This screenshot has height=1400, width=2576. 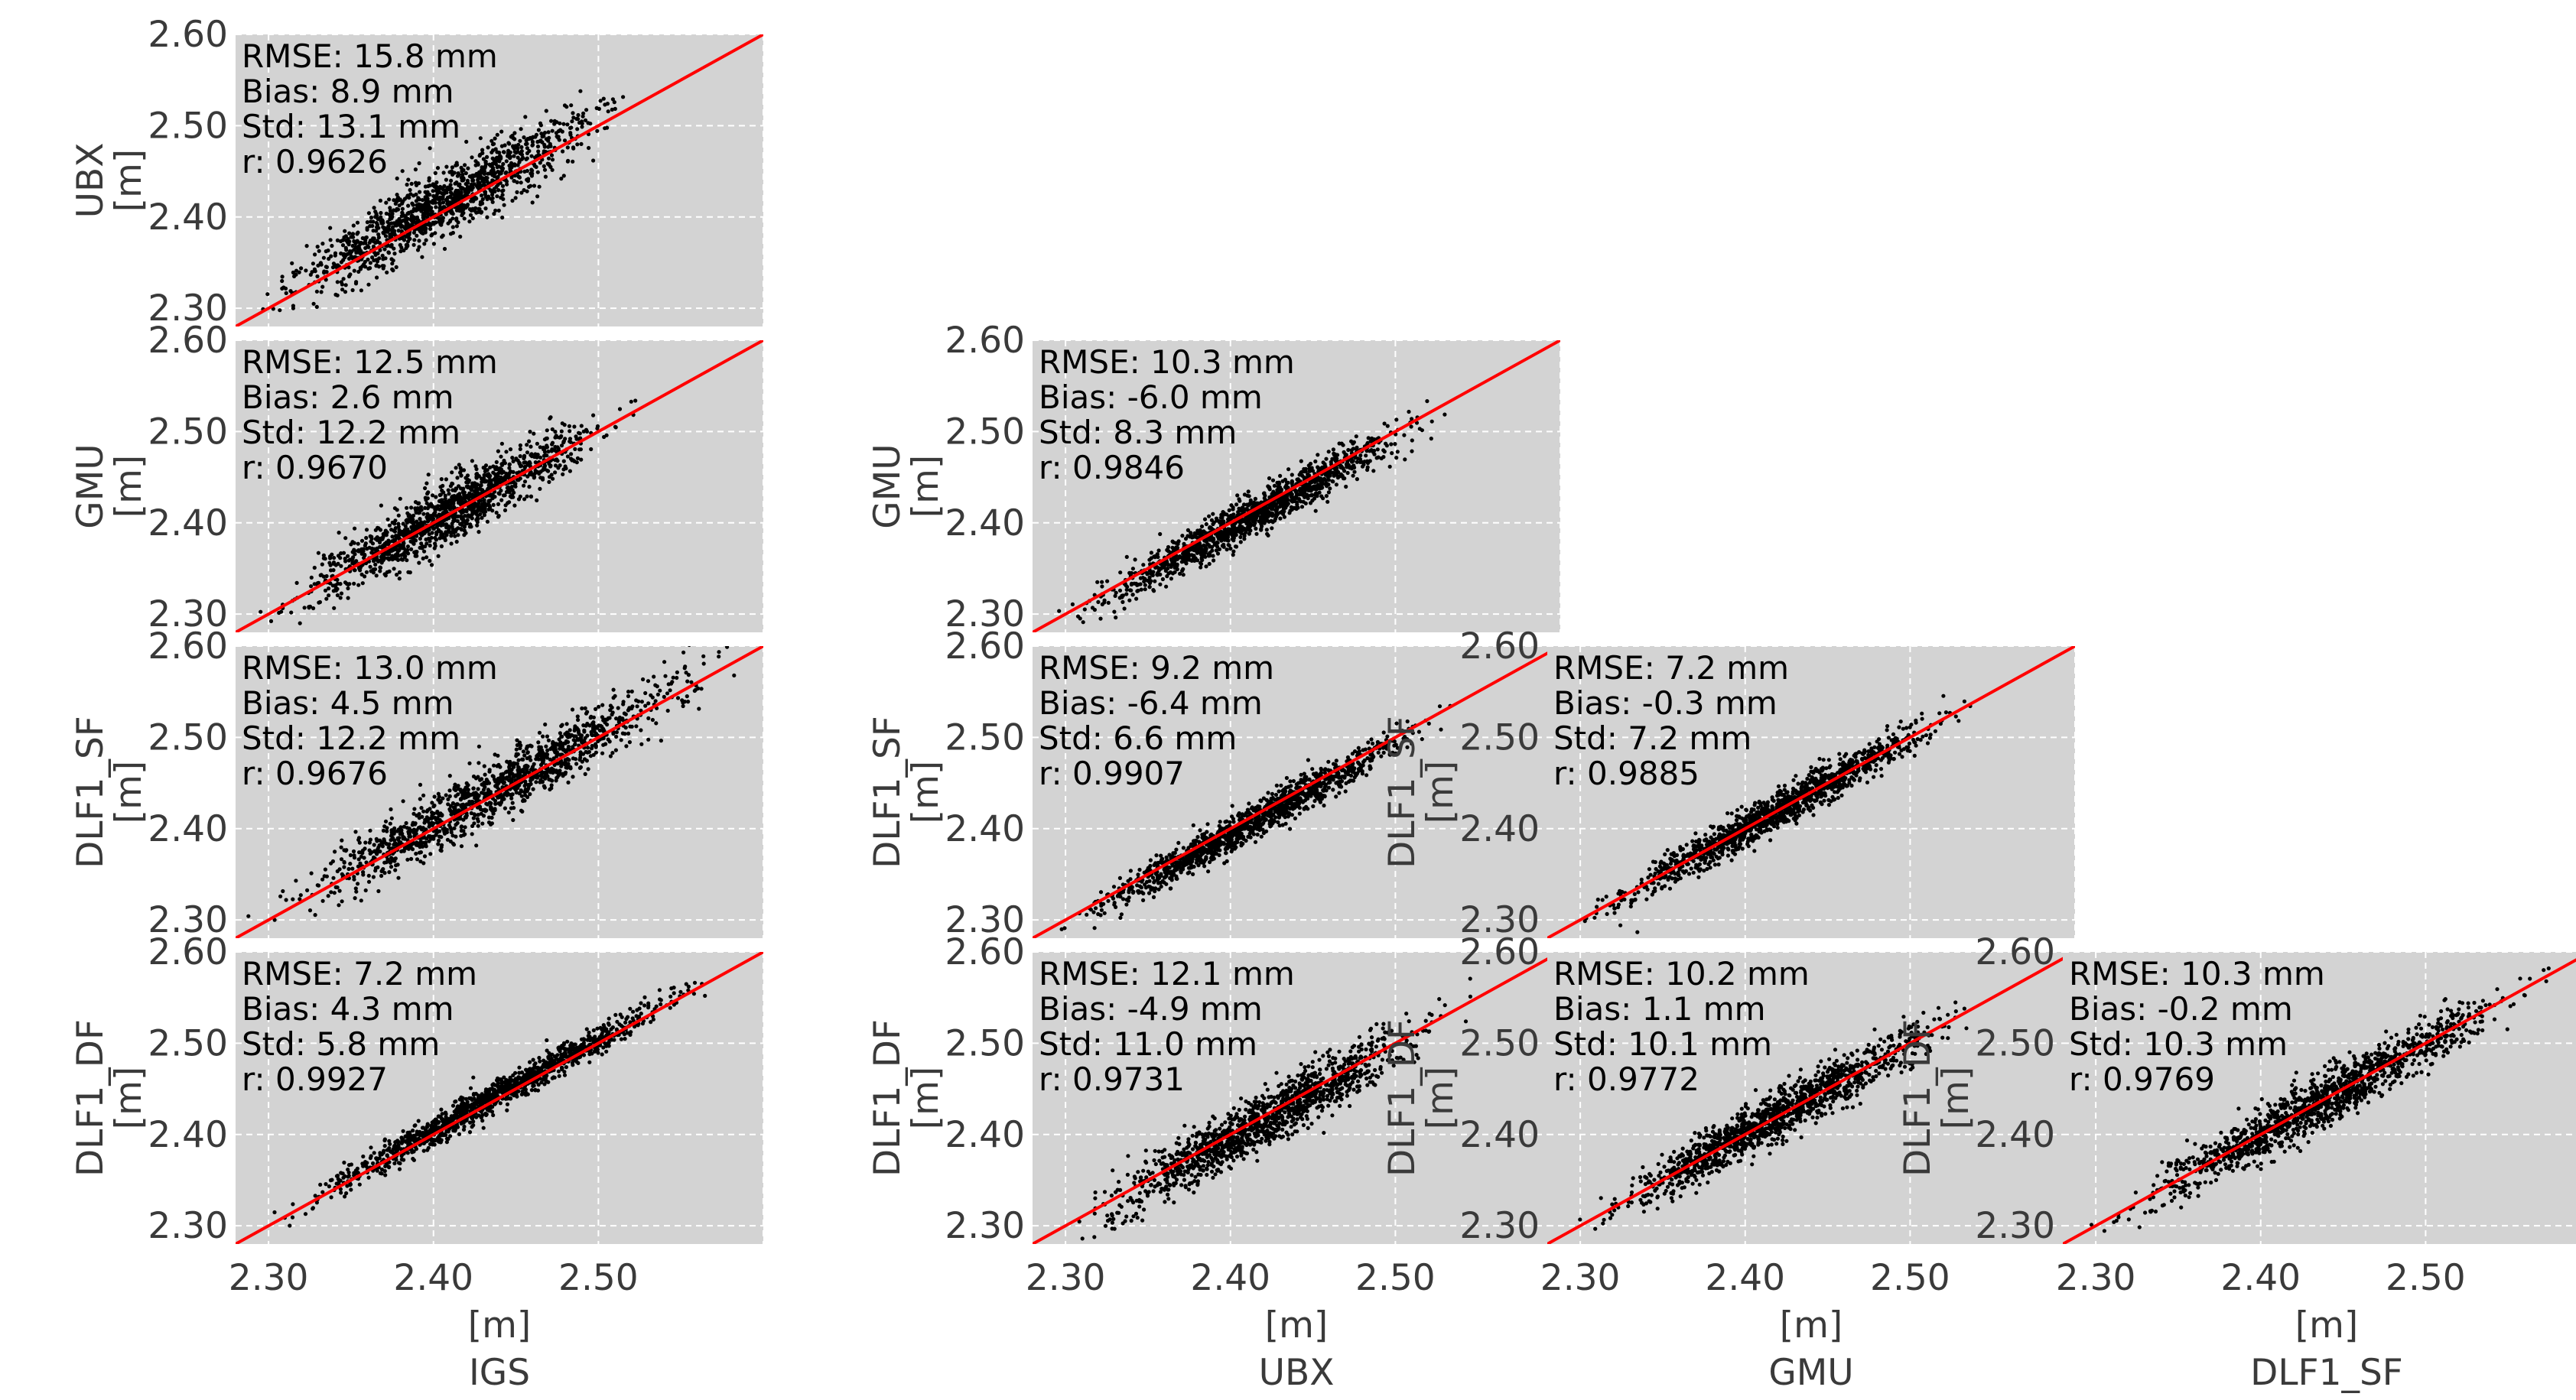 What do you see at coordinates (985, 341) in the screenshot?
I see `y-tick-label: 2.60` at bounding box center [985, 341].